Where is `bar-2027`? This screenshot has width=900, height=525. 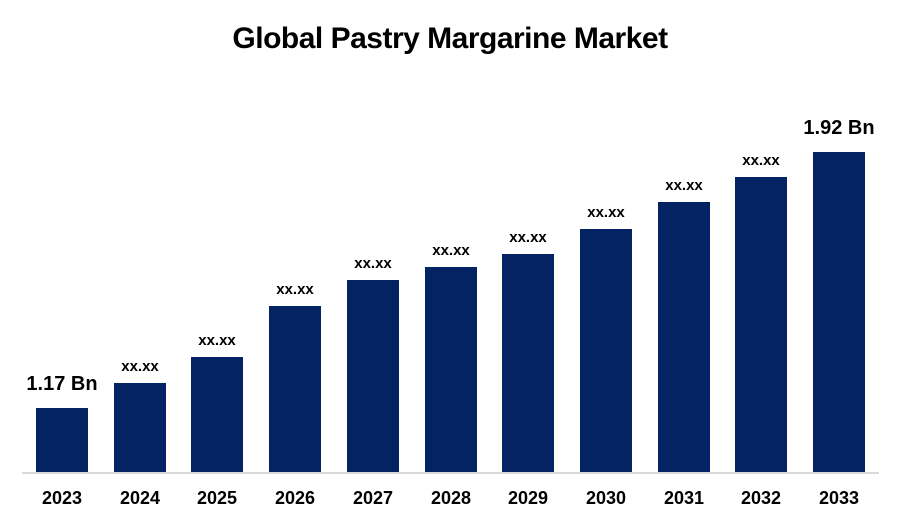 bar-2027 is located at coordinates (373, 376).